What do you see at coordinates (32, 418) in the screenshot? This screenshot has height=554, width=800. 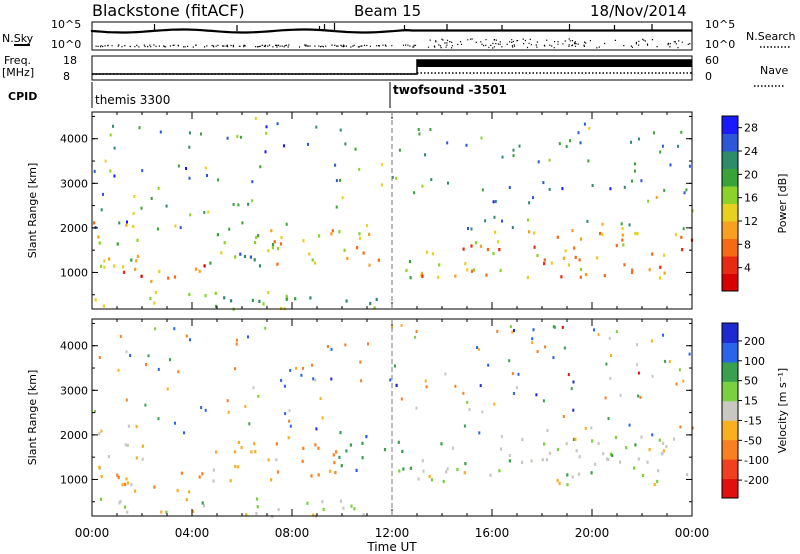 I see `y-axis-title: Slant Range [km]` at bounding box center [32, 418].